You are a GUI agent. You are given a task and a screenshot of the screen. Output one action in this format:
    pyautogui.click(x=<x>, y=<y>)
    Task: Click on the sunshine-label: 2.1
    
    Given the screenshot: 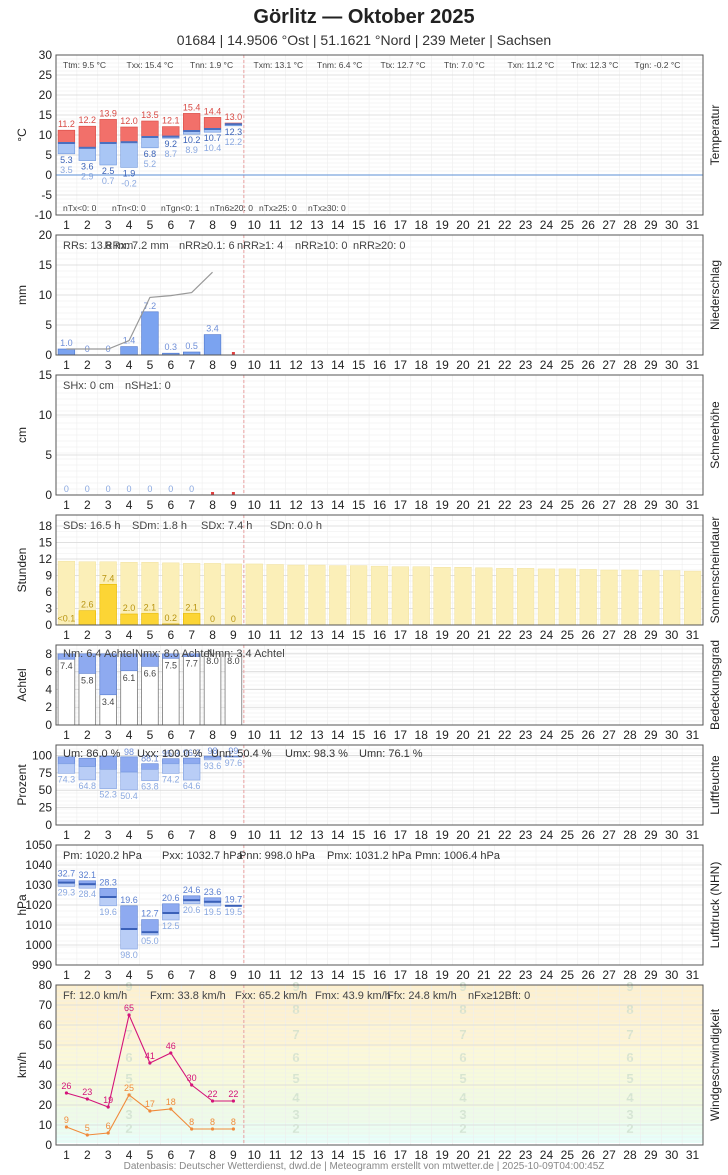 What is the action you would take?
    pyautogui.click(x=150, y=607)
    